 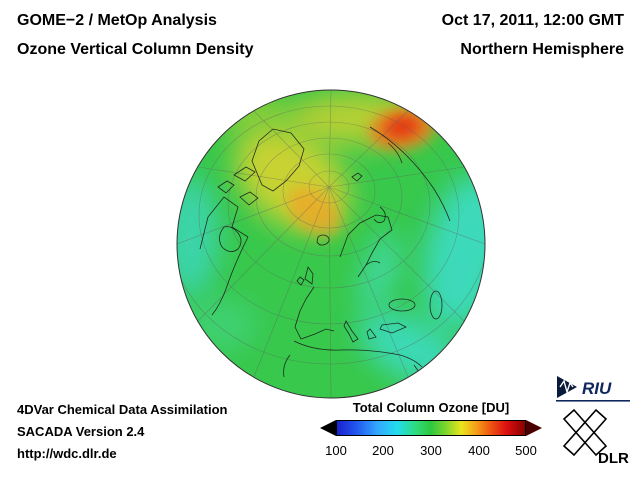 I want to click on dlr-logo: DLR, so click(x=595, y=437).